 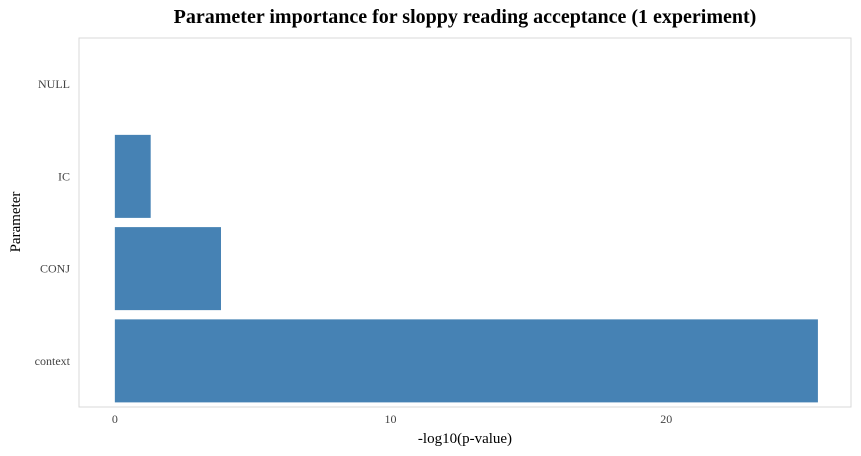 I want to click on x-tick-label: 0, so click(x=115, y=419).